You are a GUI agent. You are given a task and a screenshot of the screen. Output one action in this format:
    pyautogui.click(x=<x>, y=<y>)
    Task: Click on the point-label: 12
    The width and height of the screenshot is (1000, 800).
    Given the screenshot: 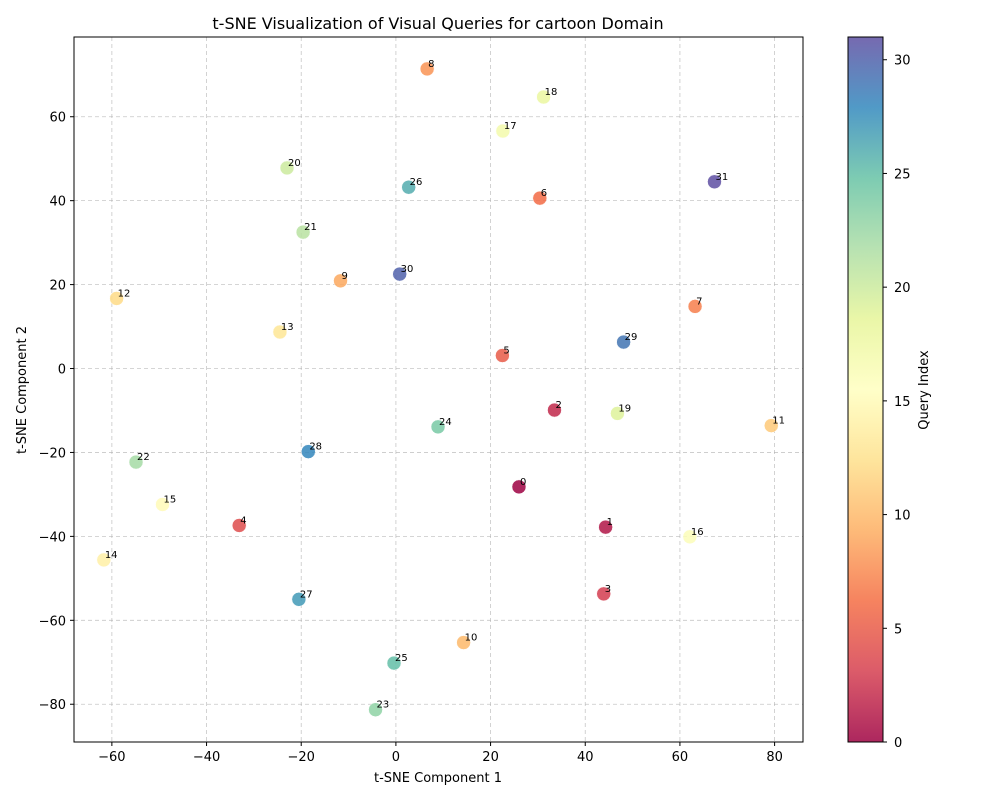 What is the action you would take?
    pyautogui.click(x=124, y=293)
    